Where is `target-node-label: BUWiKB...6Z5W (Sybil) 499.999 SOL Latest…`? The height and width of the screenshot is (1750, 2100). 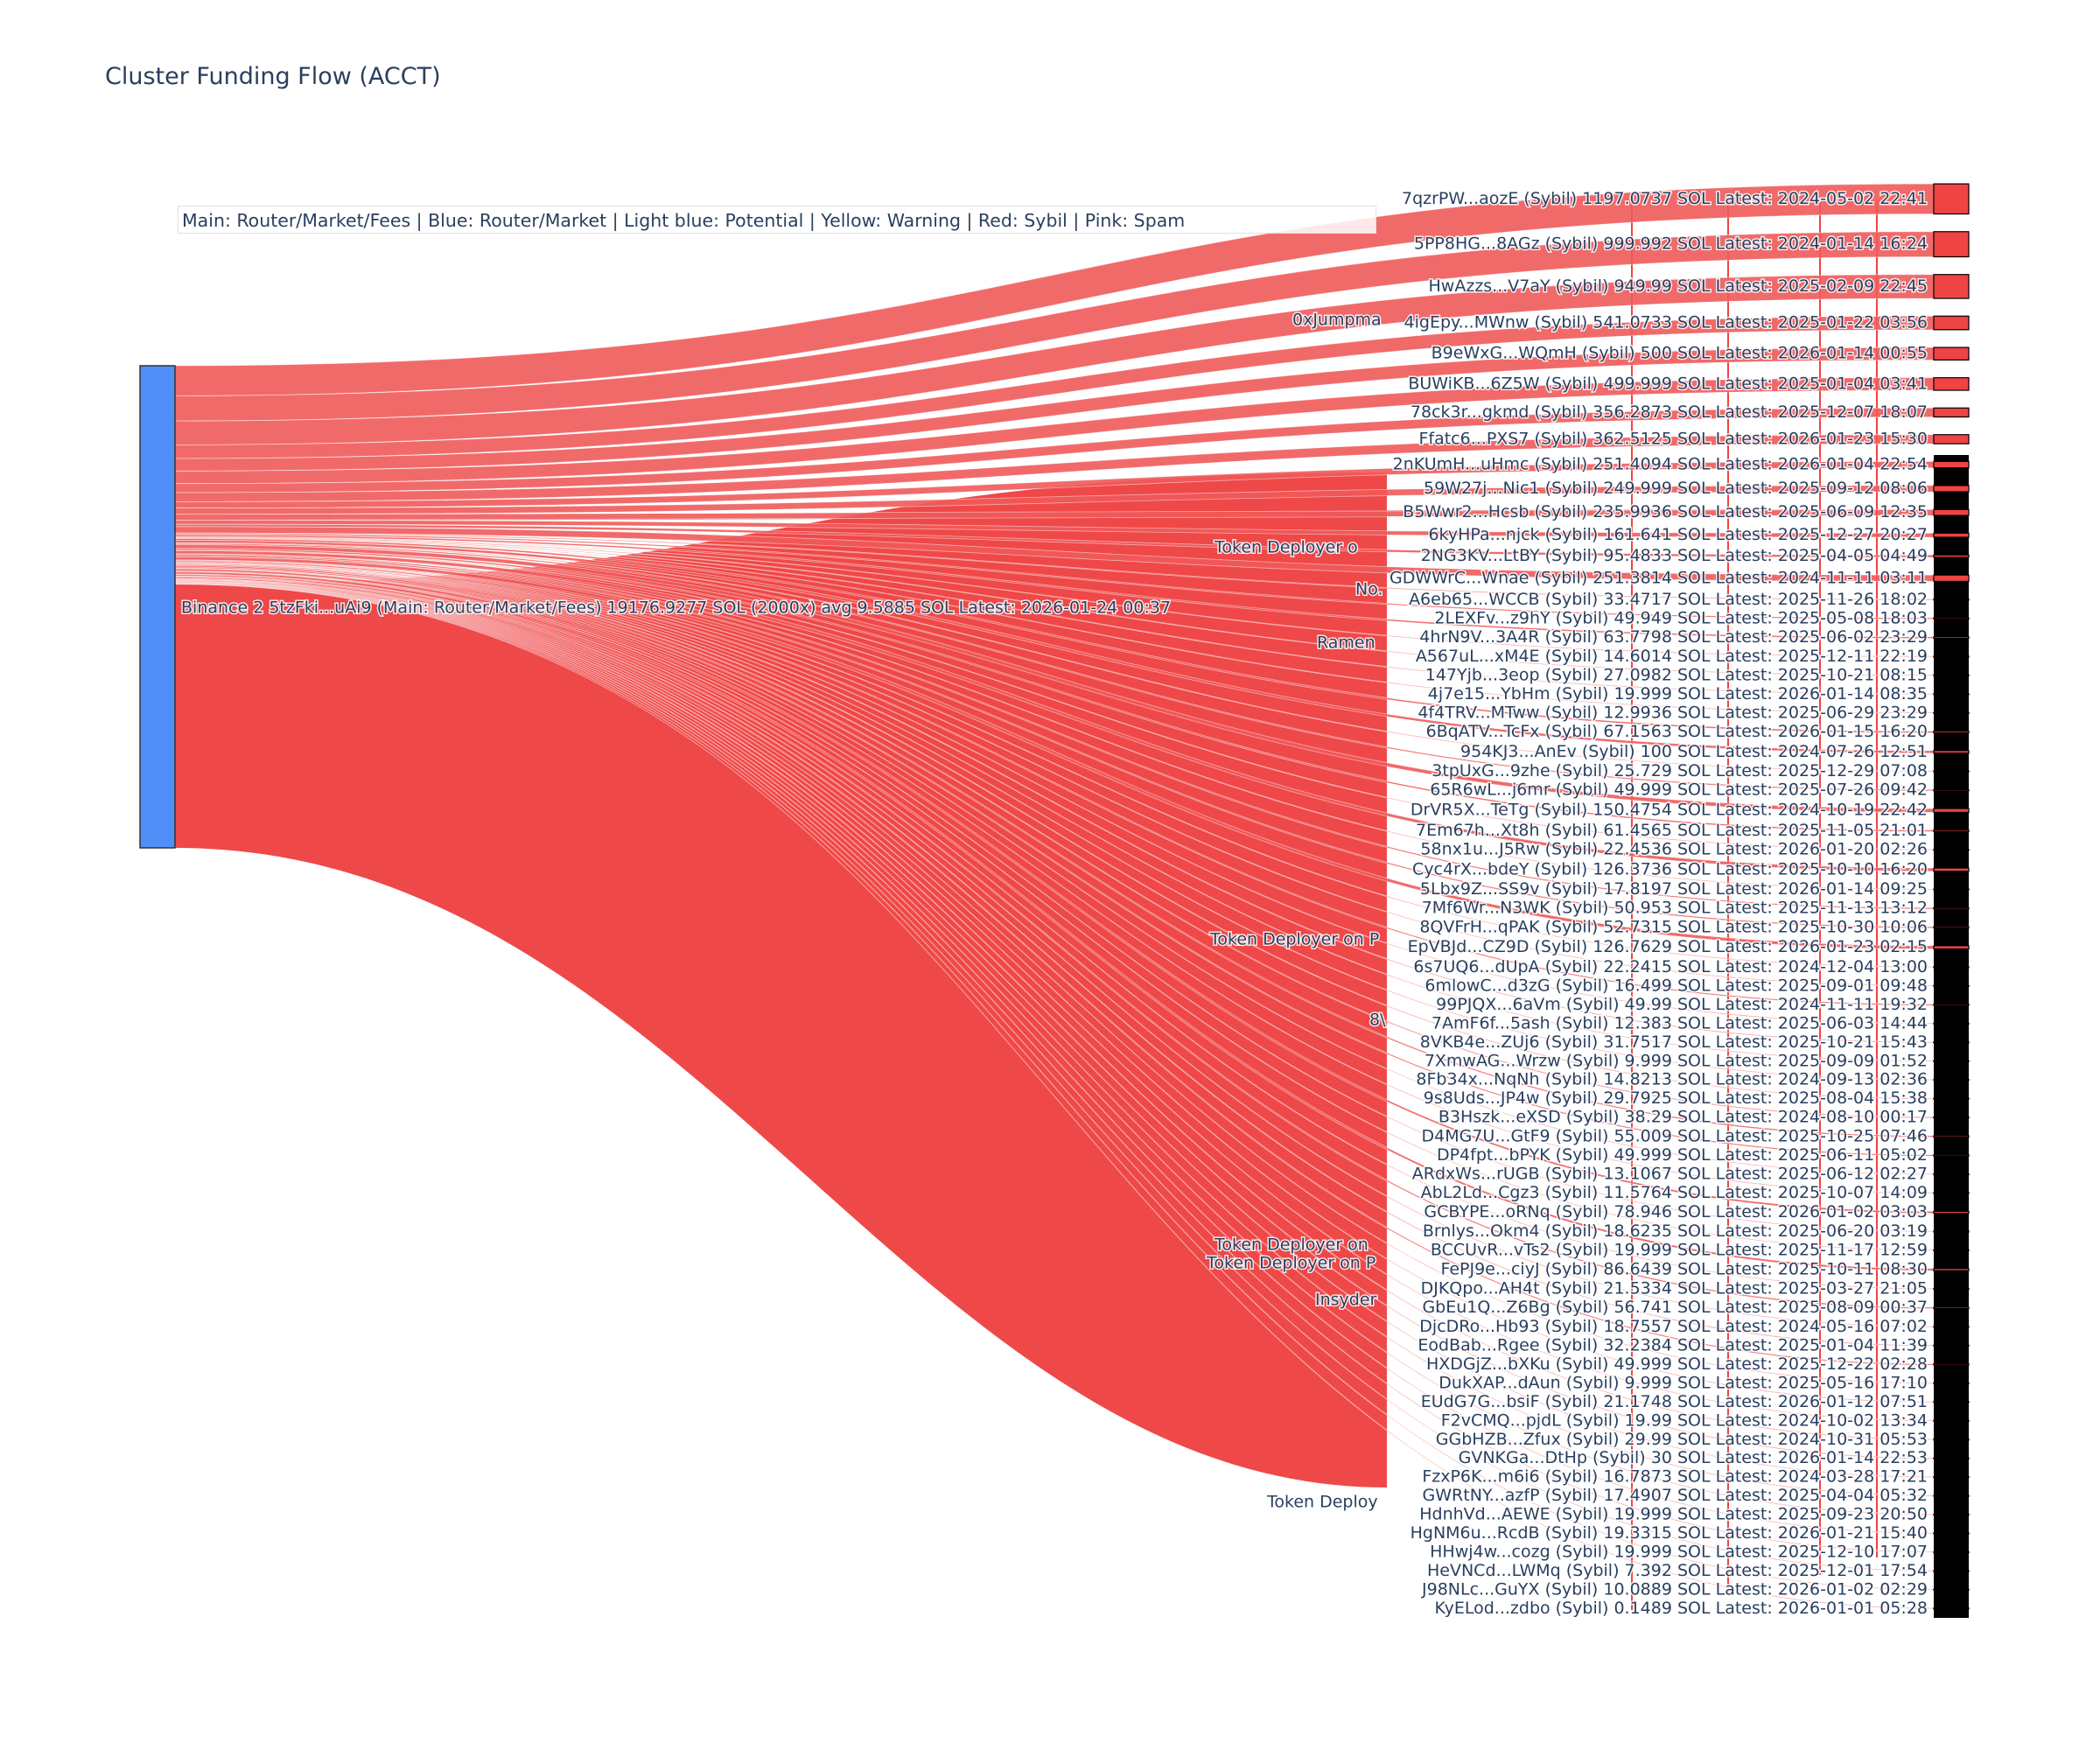 target-node-label: BUWiKB...6Z5W (Sybil) 499.999 SOL Latest… is located at coordinates (1668, 383).